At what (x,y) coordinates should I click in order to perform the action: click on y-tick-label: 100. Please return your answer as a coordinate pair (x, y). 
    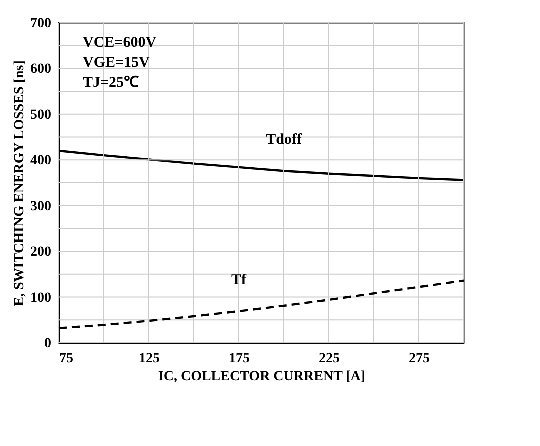
    Looking at the image, I should click on (41, 298).